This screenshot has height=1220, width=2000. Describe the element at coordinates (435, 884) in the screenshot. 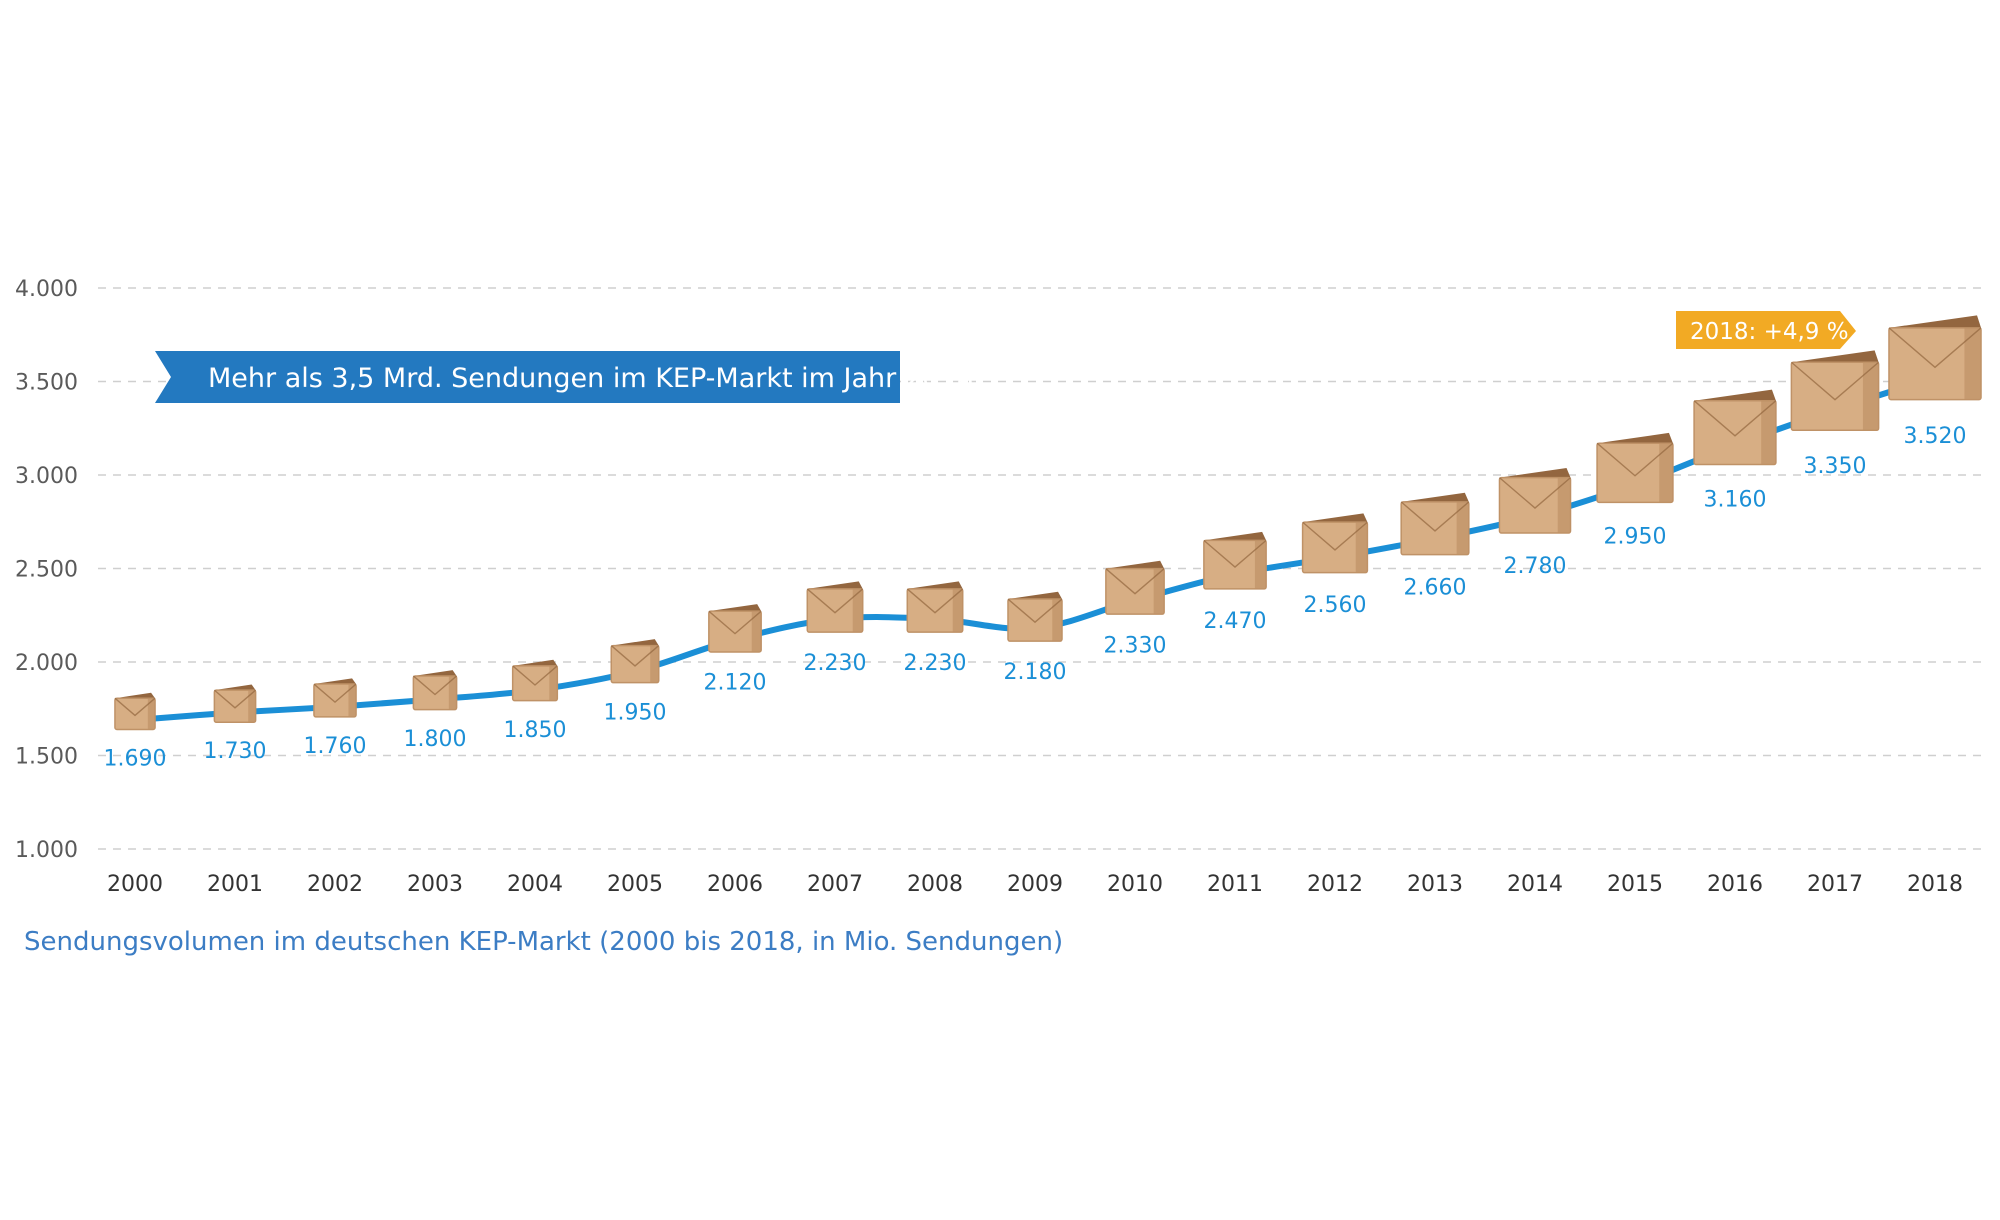

I see `x-tick-label: 2003` at that location.